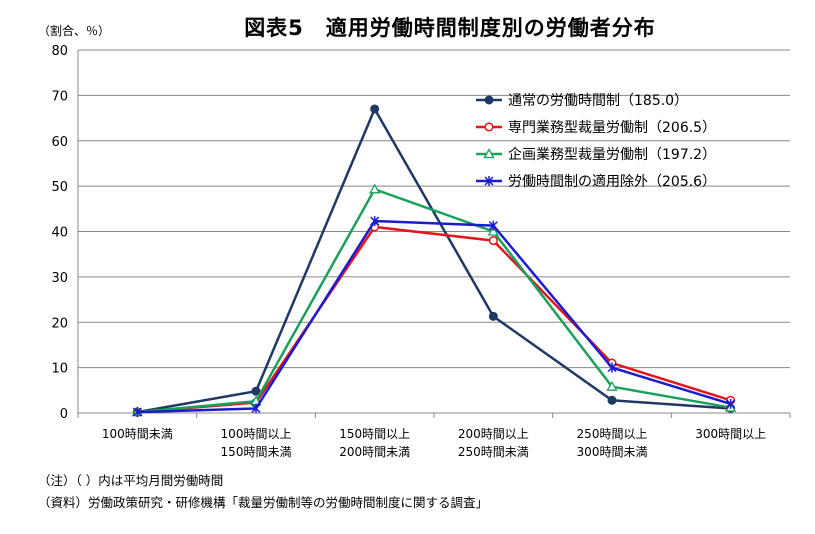  I want to click on legend-label: 労働時間制の適用除外（205.6）, so click(612, 181).